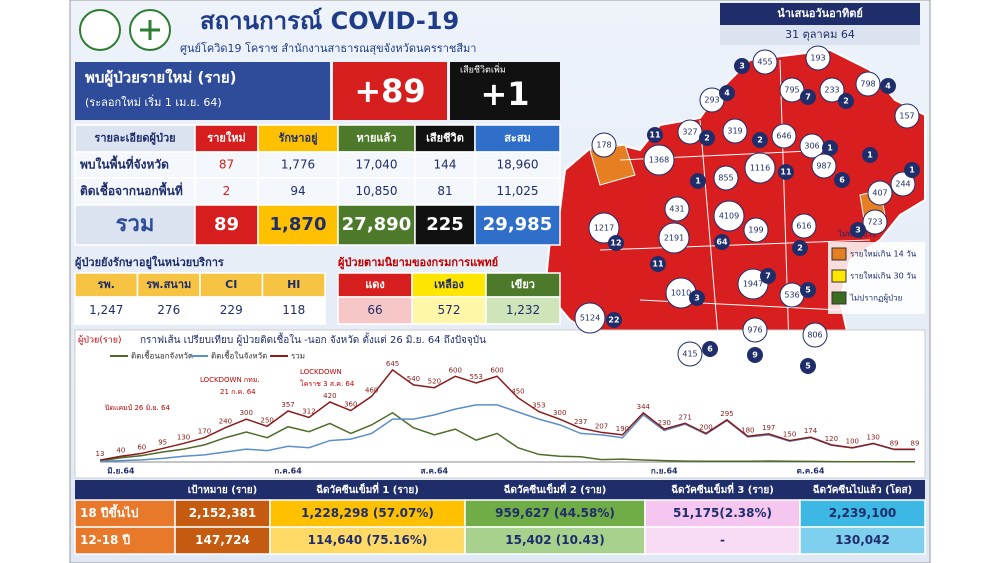 The image size is (1000, 563). Describe the element at coordinates (879, 193) in the screenshot. I see `district-total: 407` at that location.